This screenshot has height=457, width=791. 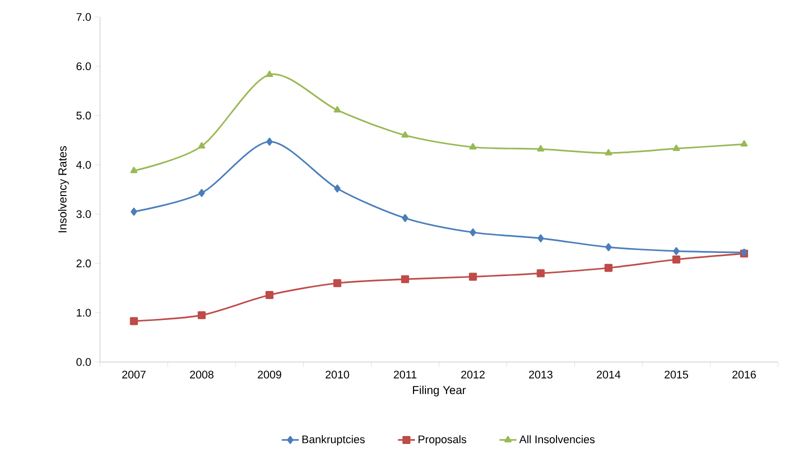 I want to click on y-tick-label: 2.0, so click(x=83, y=264).